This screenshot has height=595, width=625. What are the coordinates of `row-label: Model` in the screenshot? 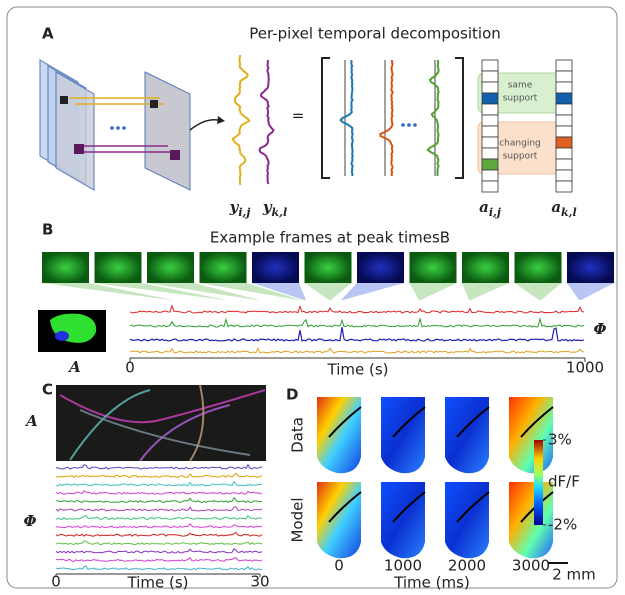 It's located at (298, 519).